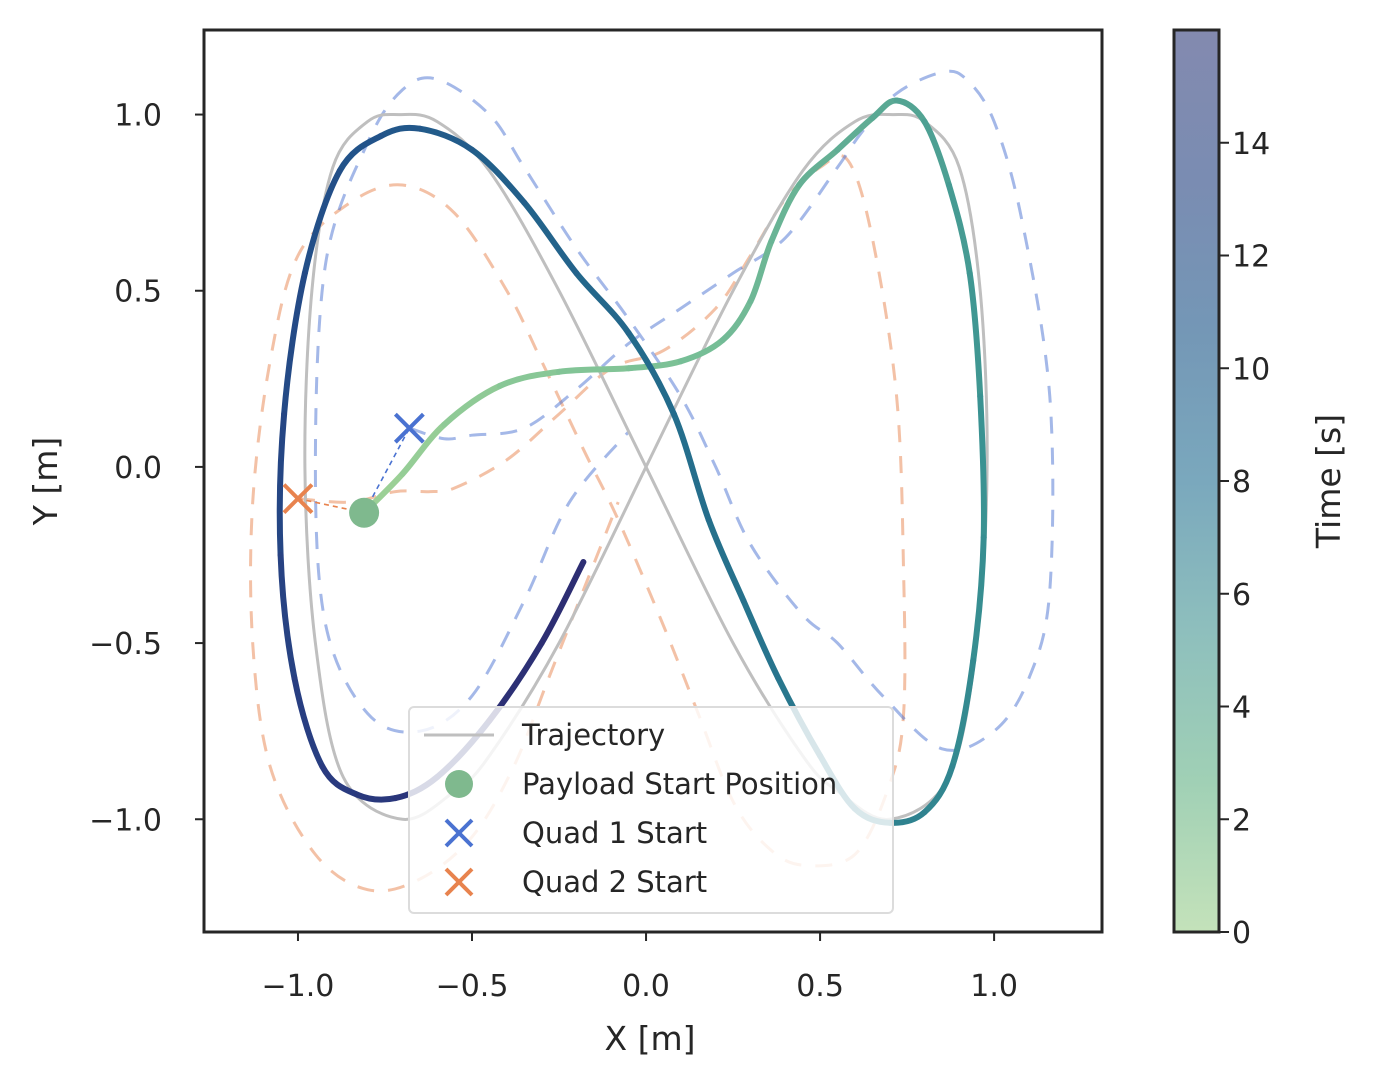  I want to click on quad1-cable, so click(387, 470).